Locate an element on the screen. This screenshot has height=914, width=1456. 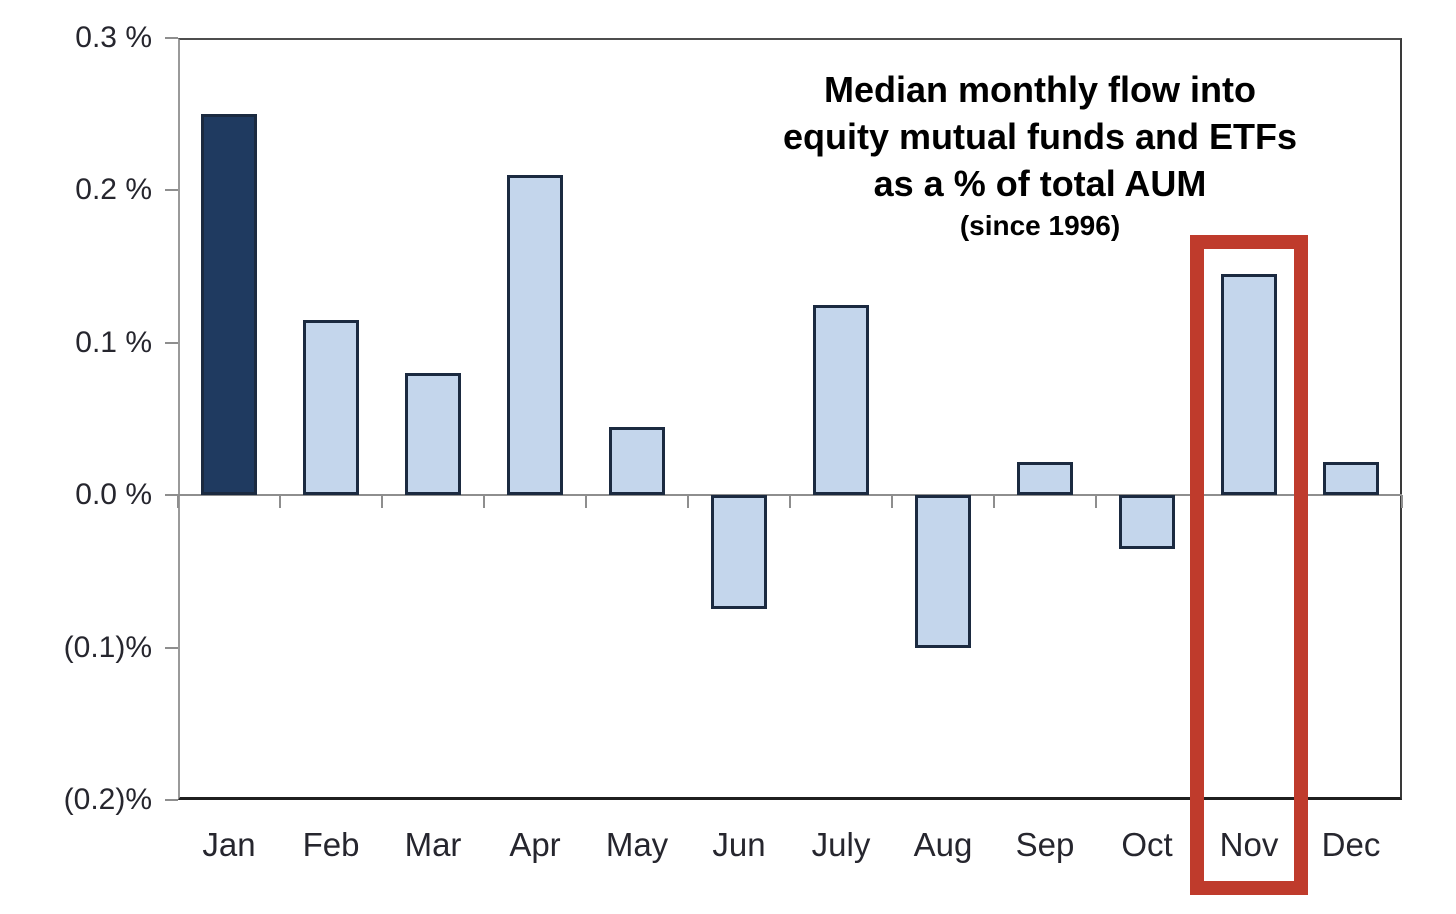
chart-title-line-1: Median monthly flow into is located at coordinates (1040, 89).